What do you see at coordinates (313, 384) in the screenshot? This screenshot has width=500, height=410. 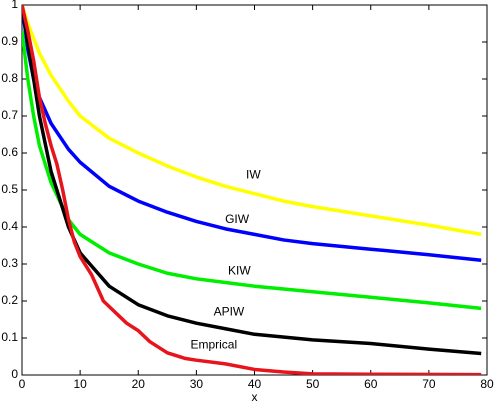 I see `x-tick-label: 50` at bounding box center [313, 384].